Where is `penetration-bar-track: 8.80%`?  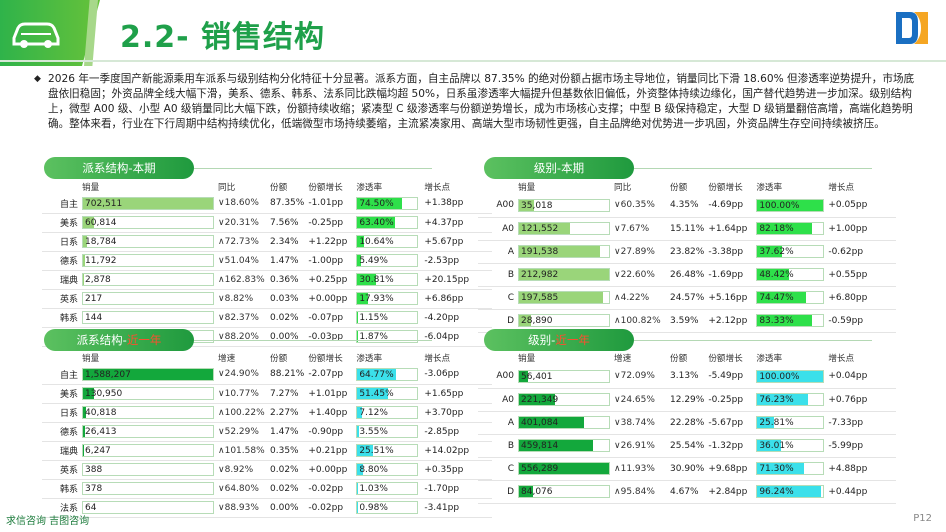 penetration-bar-track: 8.80% is located at coordinates (387, 469).